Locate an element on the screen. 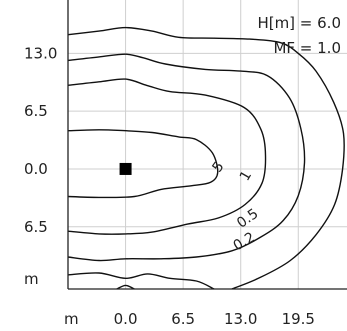 The width and height of the screenshot is (347, 331). contour-level-label: 1 is located at coordinates (246, 176).